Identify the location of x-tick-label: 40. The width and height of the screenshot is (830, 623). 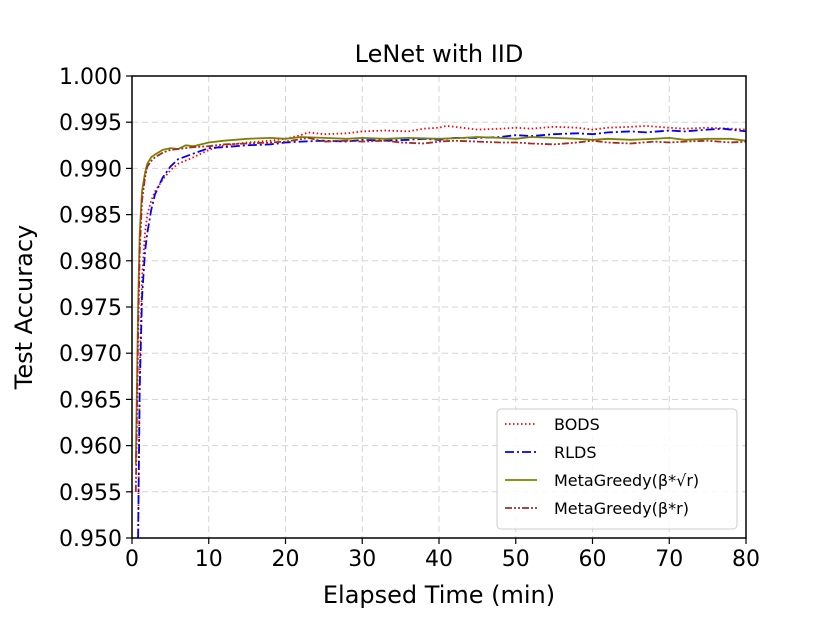
(439, 559).